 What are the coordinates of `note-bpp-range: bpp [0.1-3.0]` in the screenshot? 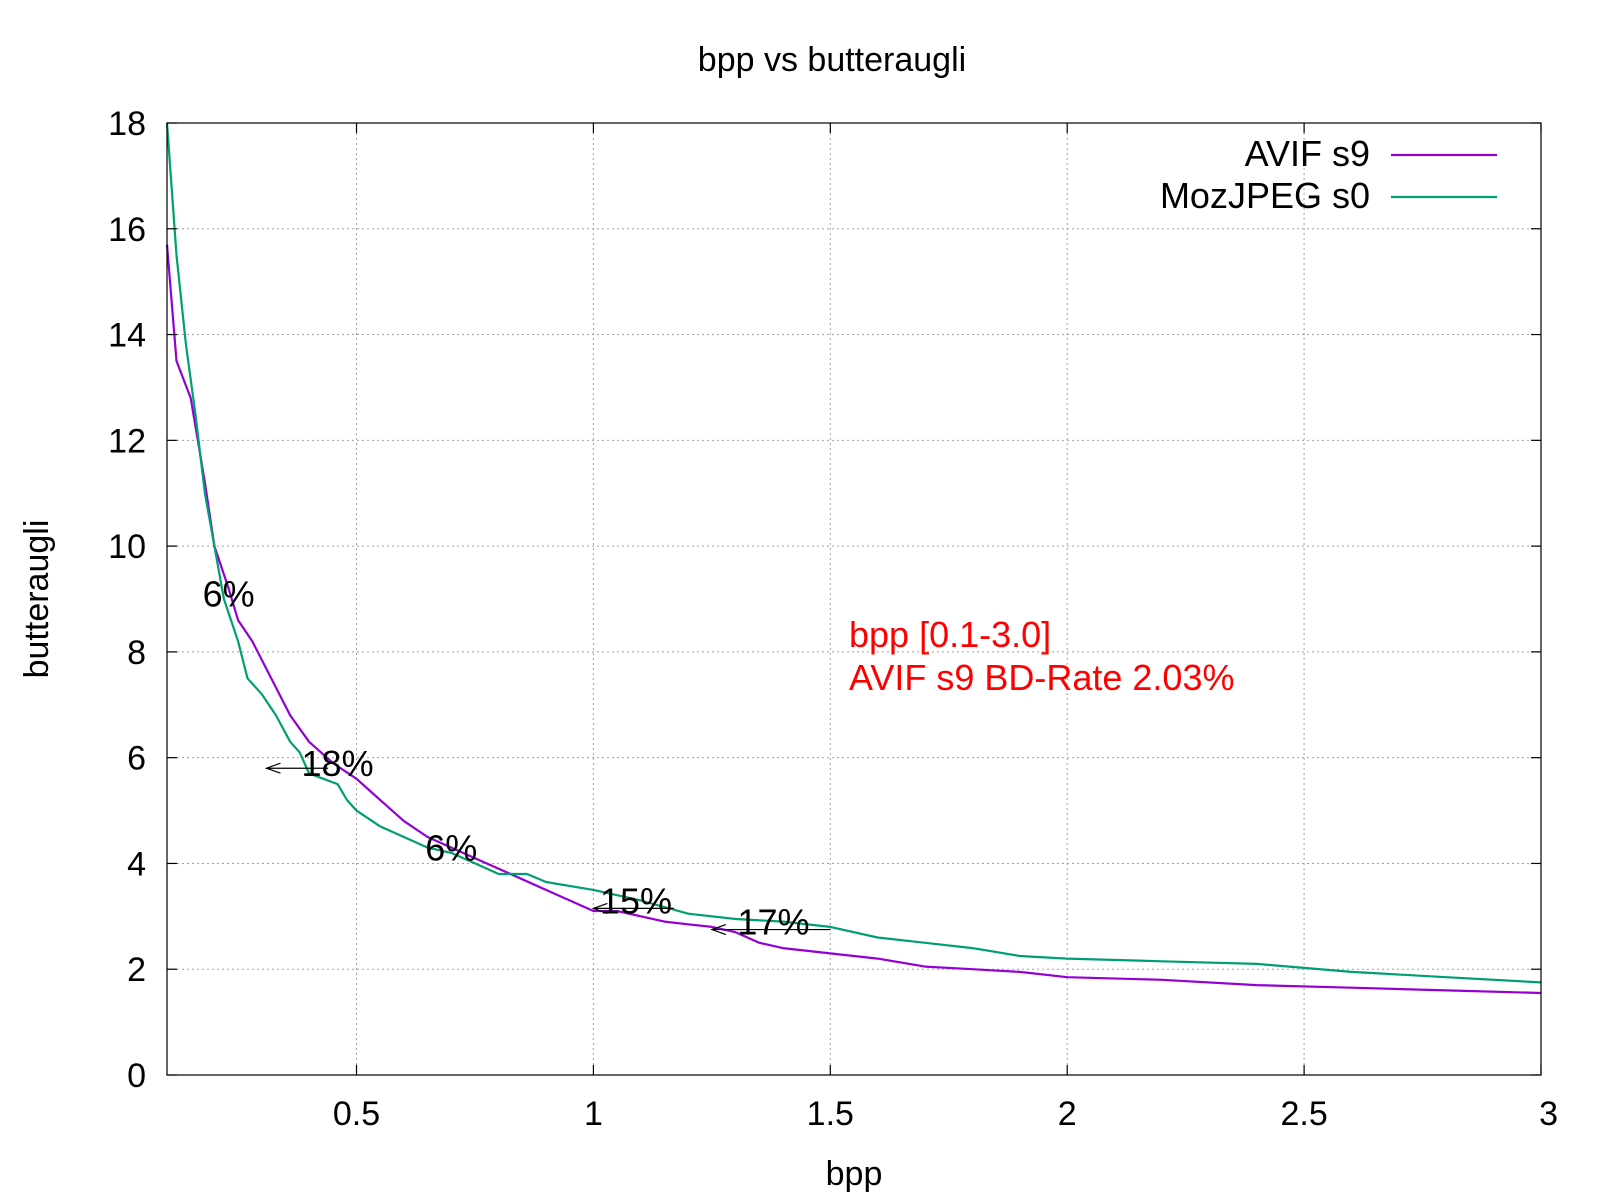 It's located at (950, 634).